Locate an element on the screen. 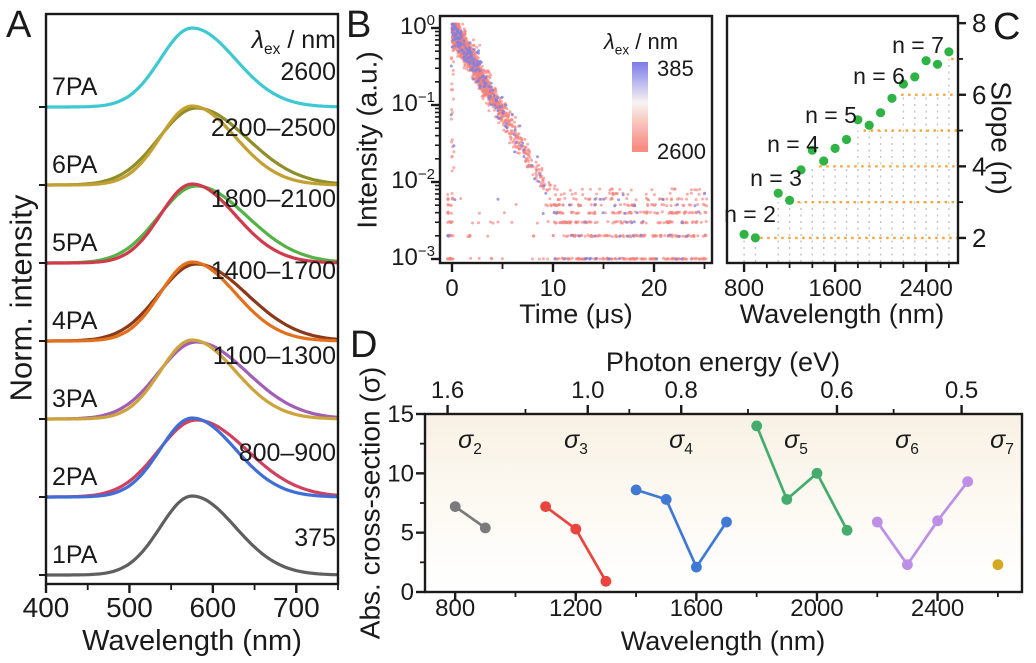 The width and height of the screenshot is (1036, 663). spectrum-5PA is located at coordinates (192, 223).